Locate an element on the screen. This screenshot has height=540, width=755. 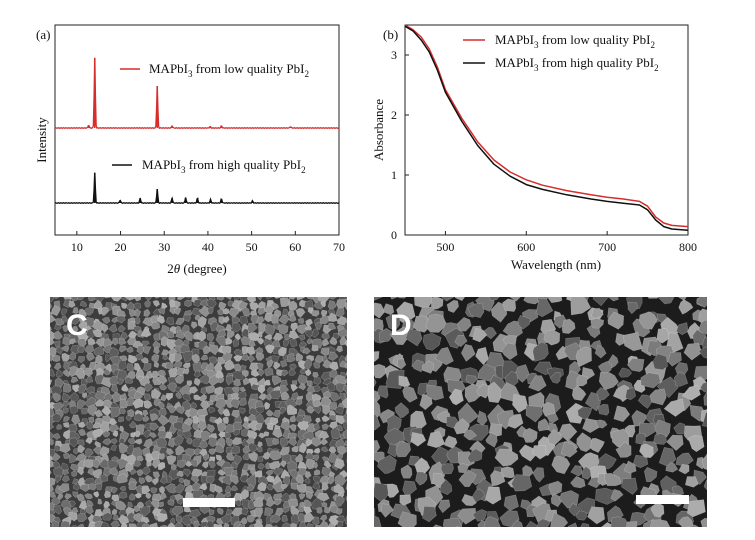
y-tick-label: 2 is located at coordinates (394, 115).